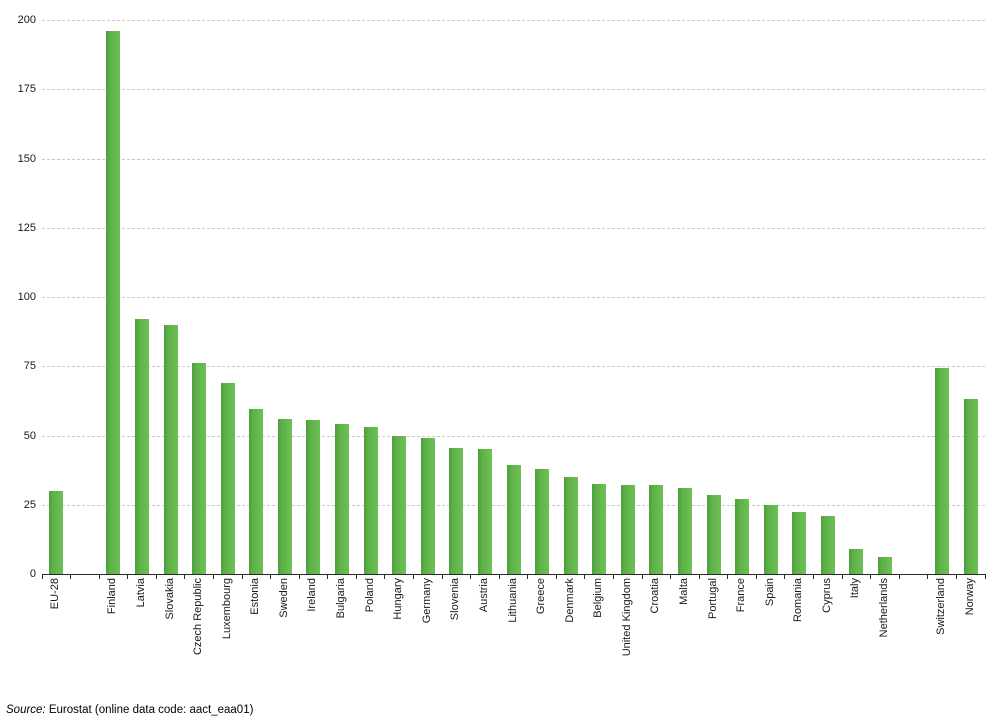 The height and width of the screenshot is (728, 1005). I want to click on bar-spain, so click(770, 539).